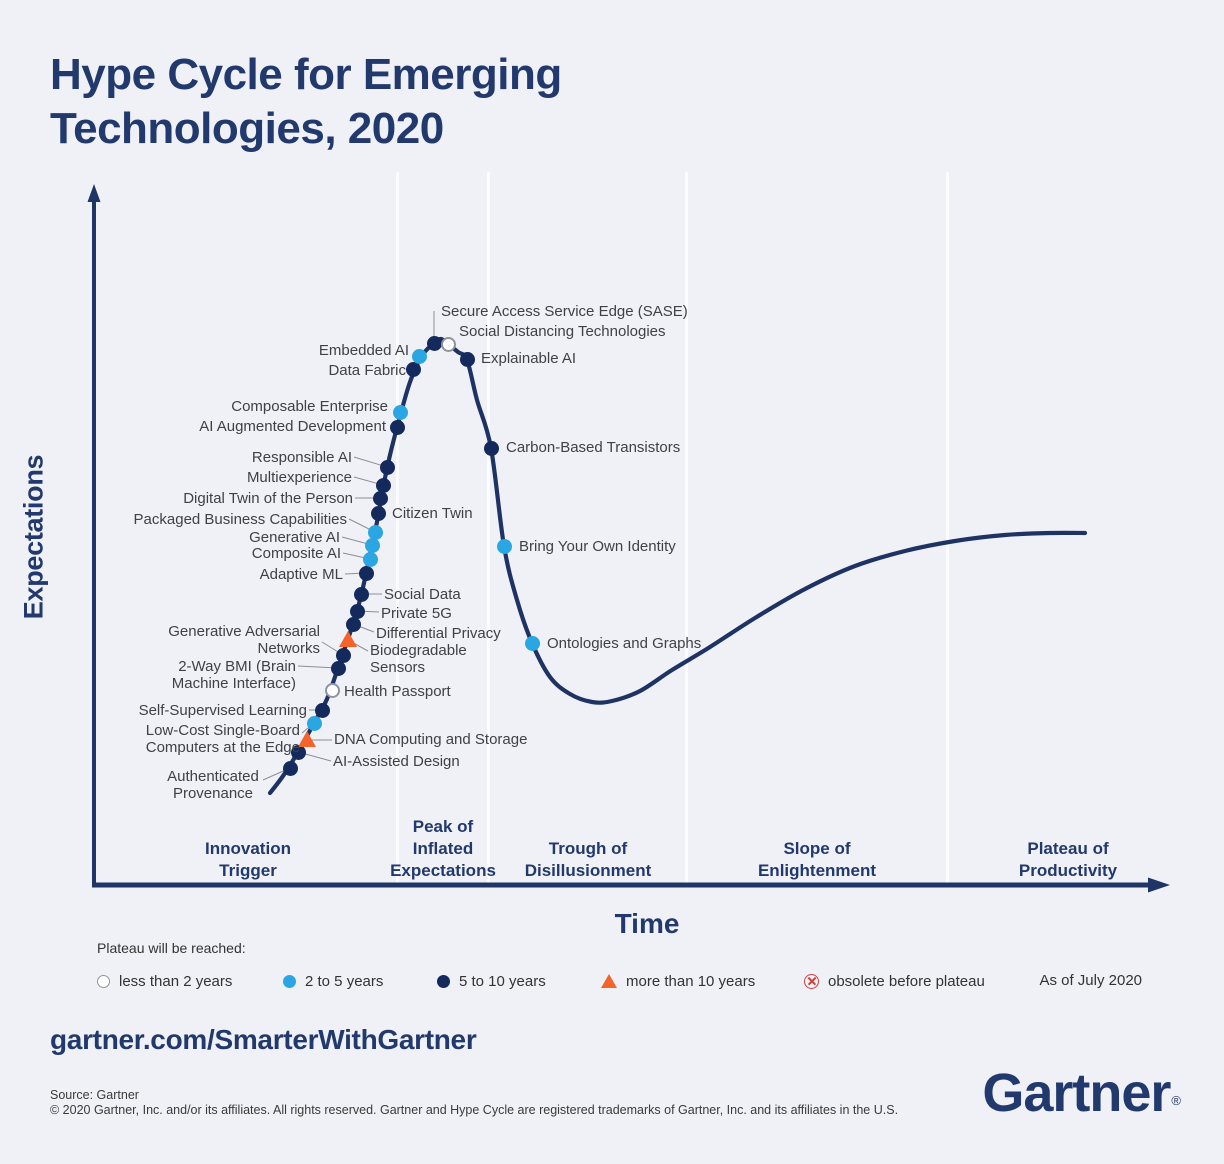 The height and width of the screenshot is (1164, 1224). Describe the element at coordinates (448, 344) in the screenshot. I see `dot-social-distancing-technologies` at that location.